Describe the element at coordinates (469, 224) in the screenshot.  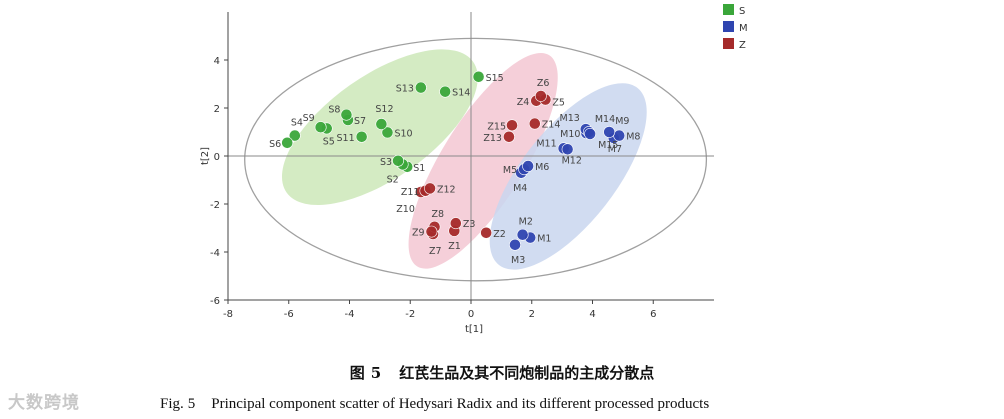
I see `point-label-z3: Z3` at that location.